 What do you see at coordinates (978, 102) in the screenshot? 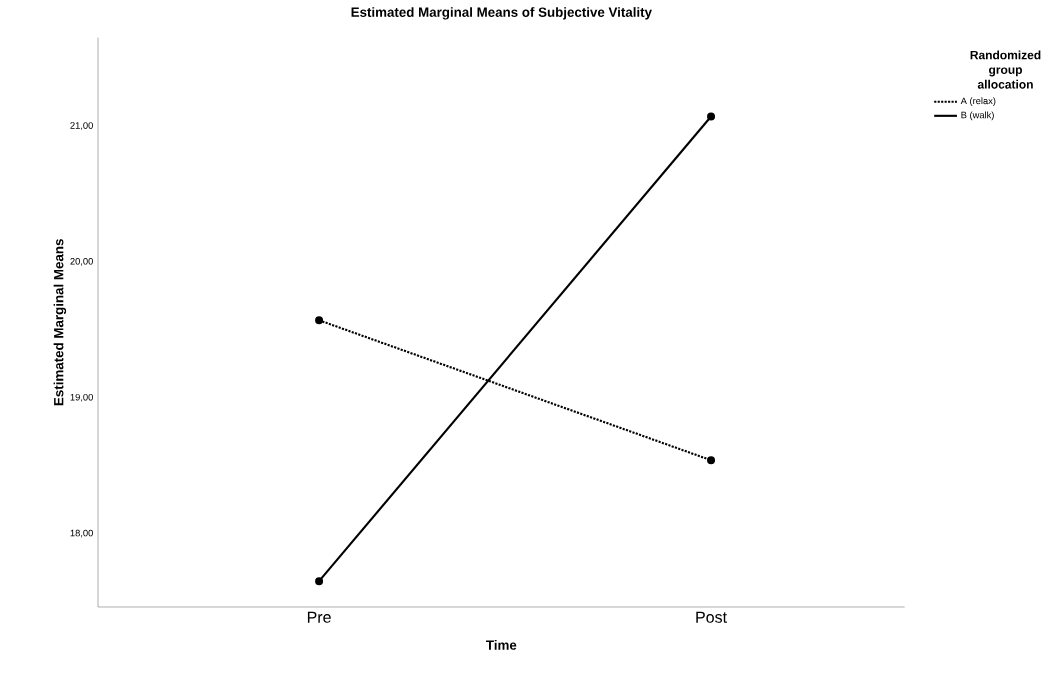
I see `legend-label: A (relax)` at bounding box center [978, 102].